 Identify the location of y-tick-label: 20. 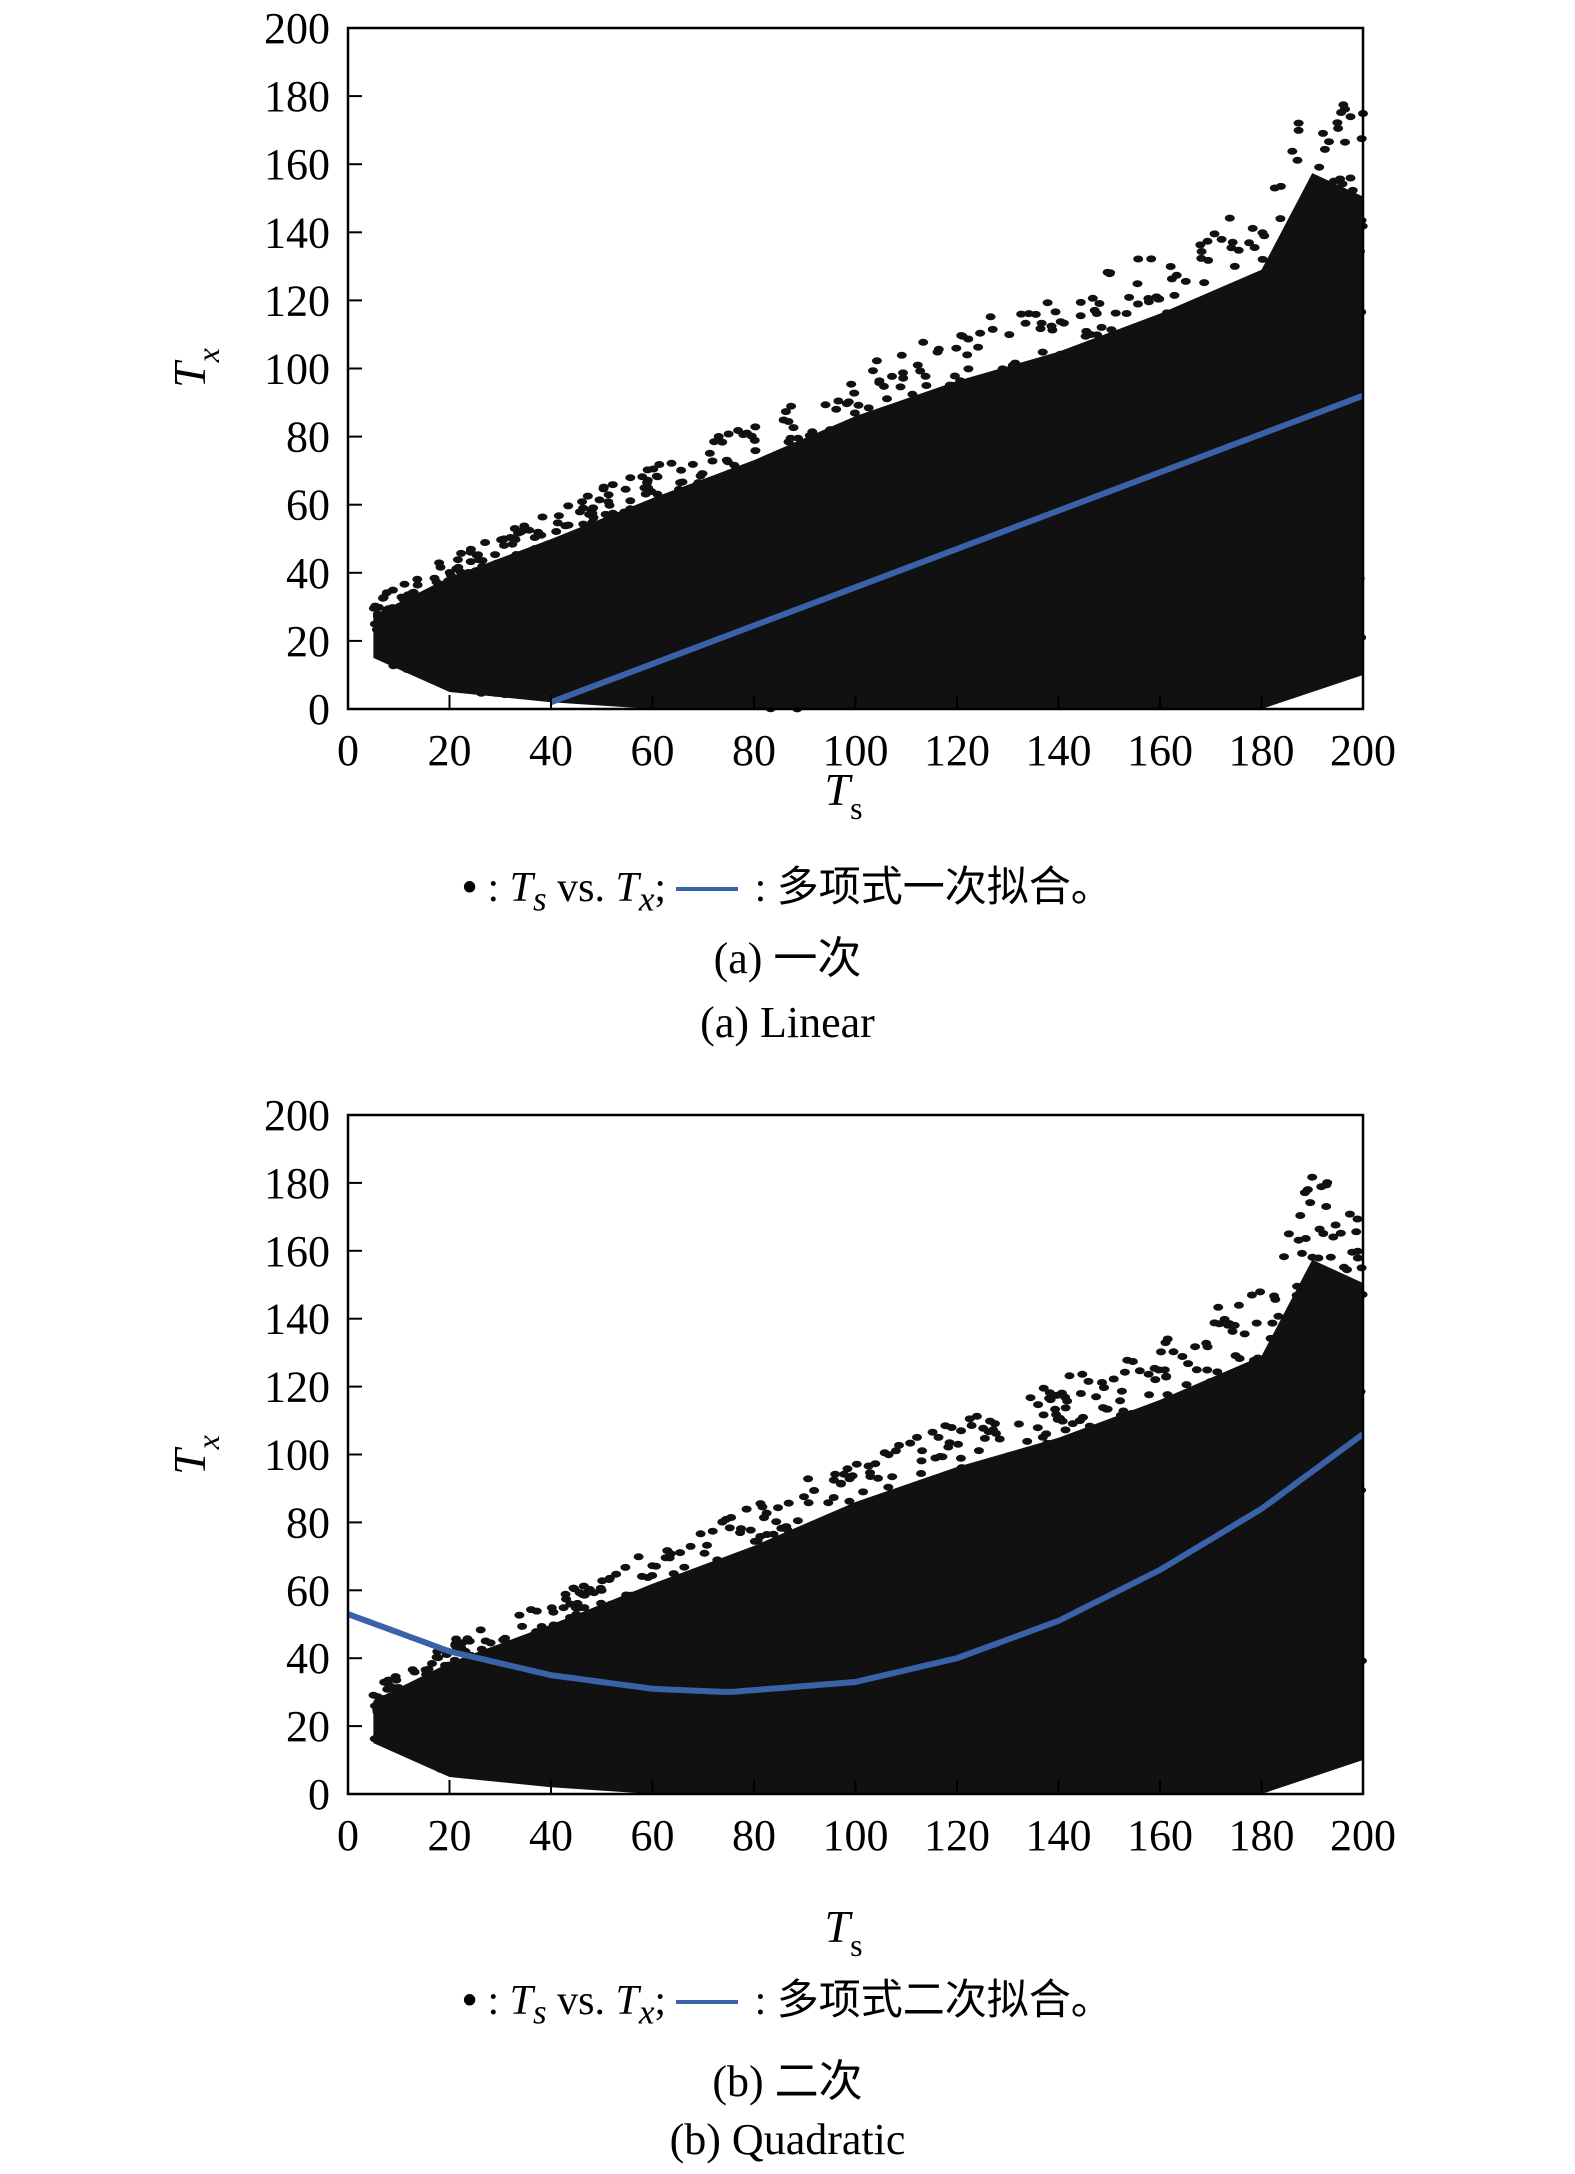
(308, 1726).